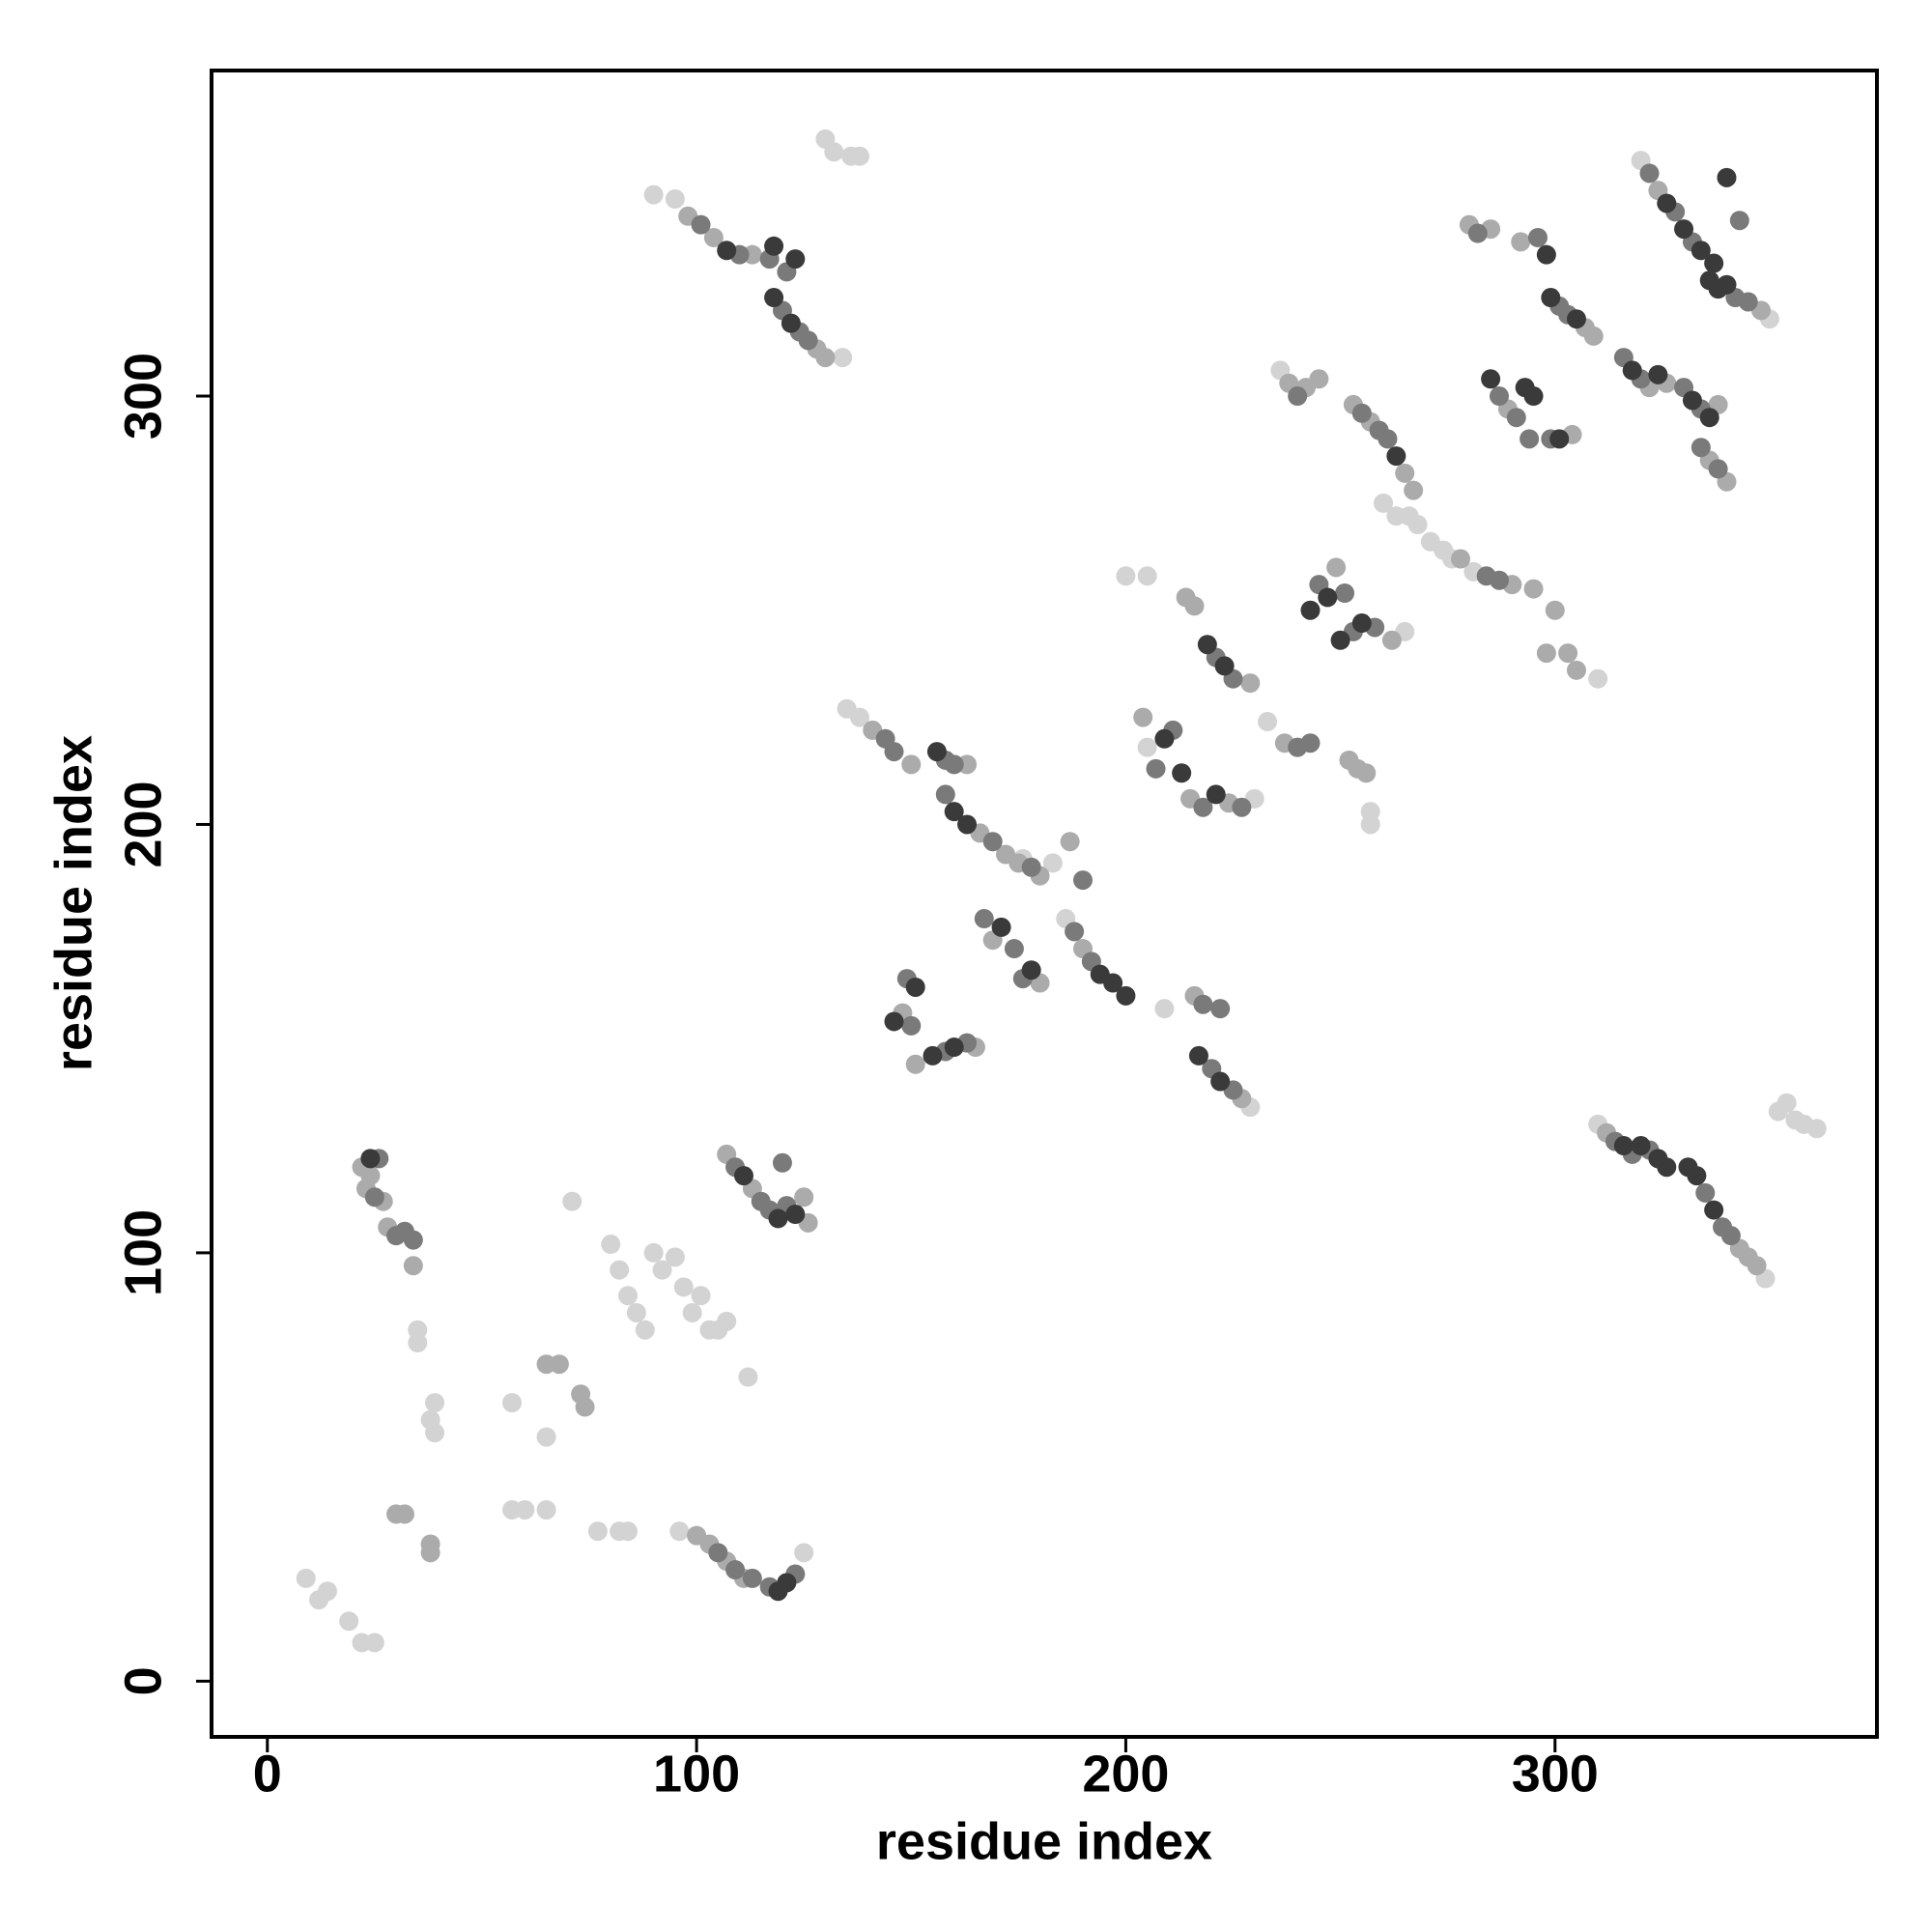  Describe the element at coordinates (143, 396) in the screenshot. I see `y-tick-label: 300` at that location.